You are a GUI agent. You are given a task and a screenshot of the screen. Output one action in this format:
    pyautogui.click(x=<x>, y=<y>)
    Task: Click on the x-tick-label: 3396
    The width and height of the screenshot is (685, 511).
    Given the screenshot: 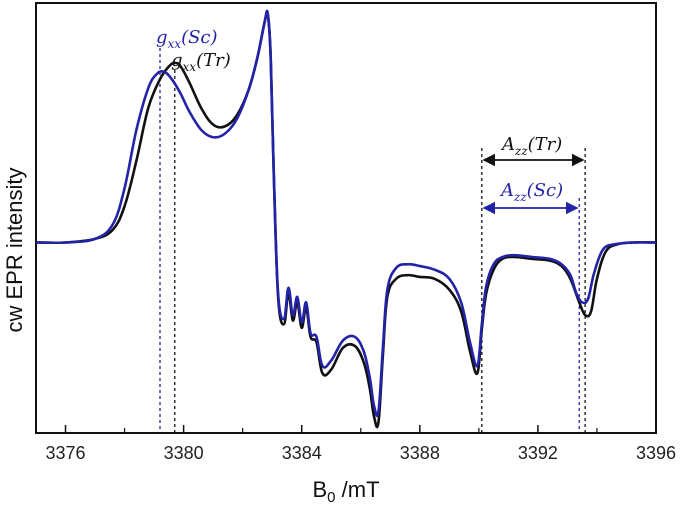 What is the action you would take?
    pyautogui.click(x=656, y=453)
    